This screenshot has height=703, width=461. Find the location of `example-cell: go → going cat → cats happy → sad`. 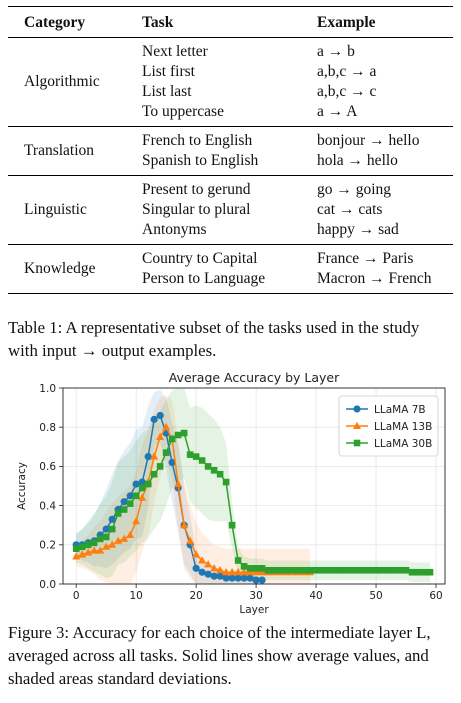

example-cell: go → going cat → cats happy → sad is located at coordinates (383, 210).